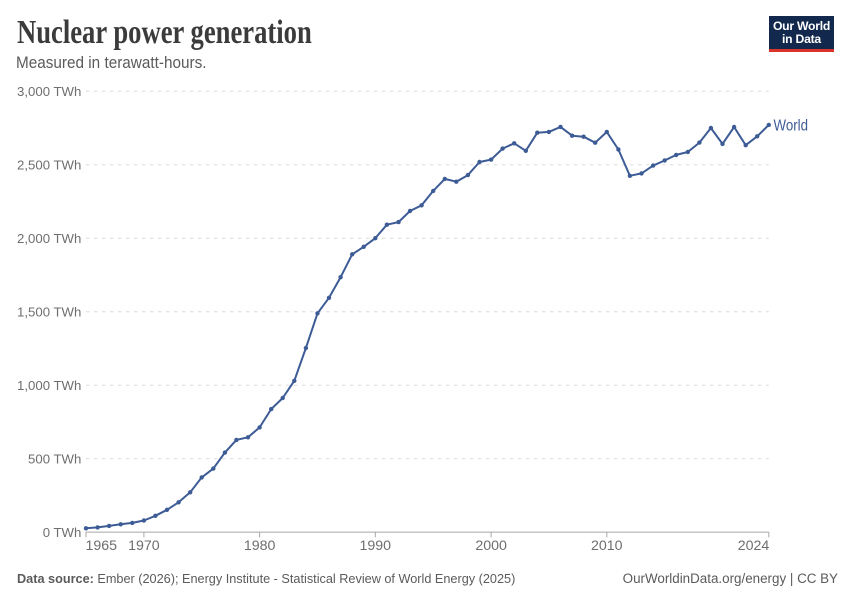 This screenshot has width=850, height=600. Describe the element at coordinates (102, 546) in the screenshot. I see `svg-text: 1965` at that location.